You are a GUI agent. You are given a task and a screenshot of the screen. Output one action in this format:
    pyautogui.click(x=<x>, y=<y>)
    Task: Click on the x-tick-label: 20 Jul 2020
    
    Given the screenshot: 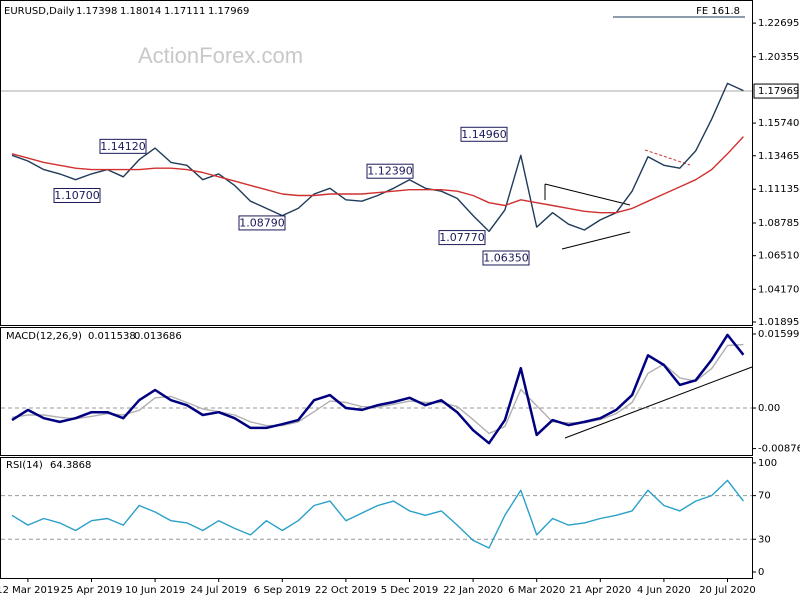 What is the action you would take?
    pyautogui.click(x=727, y=590)
    